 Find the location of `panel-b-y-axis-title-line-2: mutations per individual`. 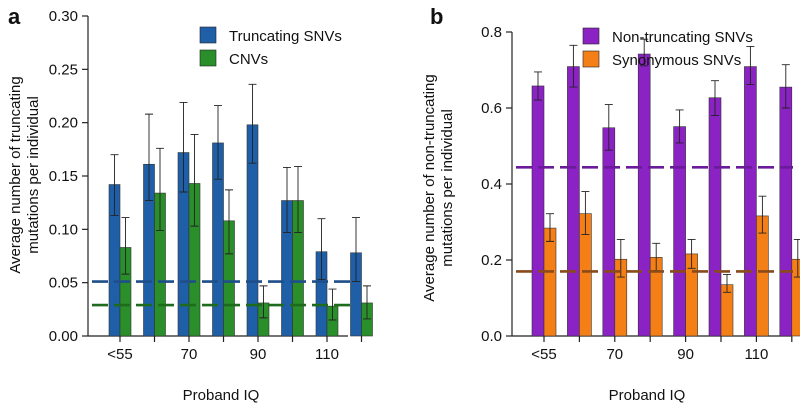

panel-b-y-axis-title-line-2: mutations per individual is located at coordinates (447, 188).